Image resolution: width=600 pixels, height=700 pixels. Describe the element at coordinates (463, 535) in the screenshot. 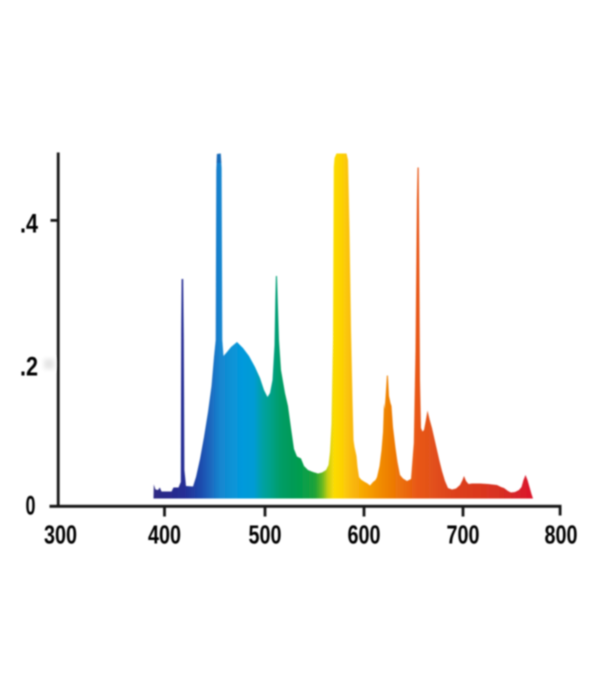

I see `svg-text: 700` at that location.